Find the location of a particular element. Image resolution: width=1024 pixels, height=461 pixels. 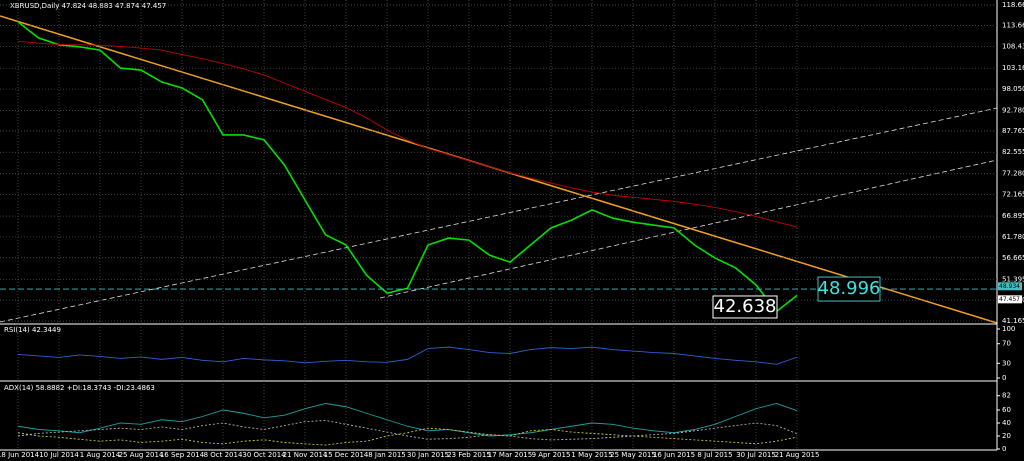

x-tick-label: 15 Dec 2014 is located at coordinates (346, 455).